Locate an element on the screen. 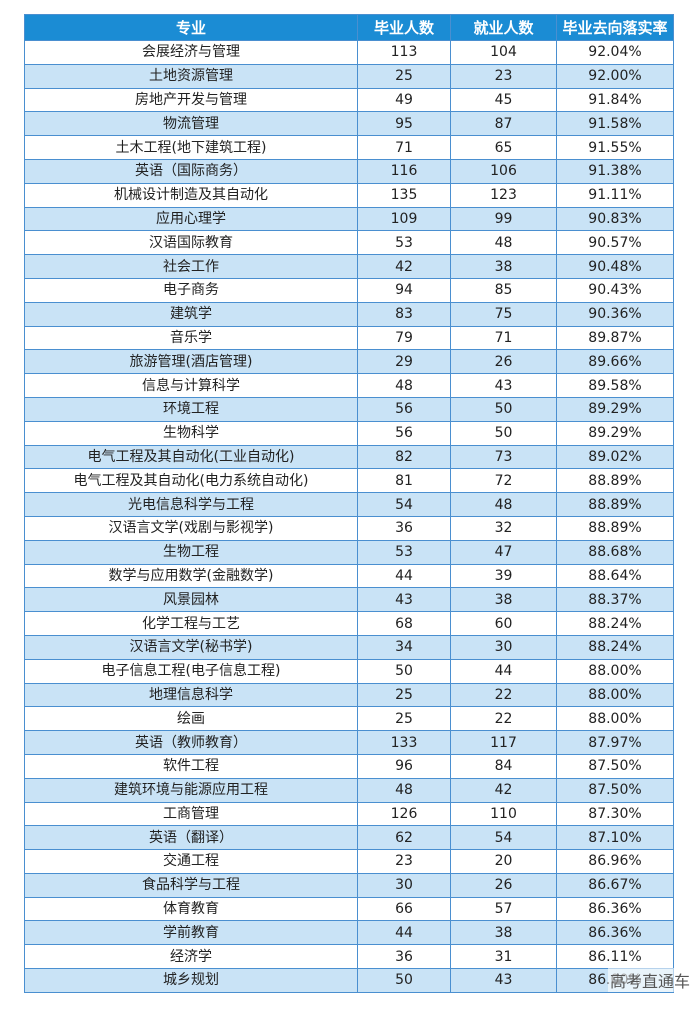  table-row: 汉语言文学(秘书学) 34 30 88.24% is located at coordinates (349, 647).